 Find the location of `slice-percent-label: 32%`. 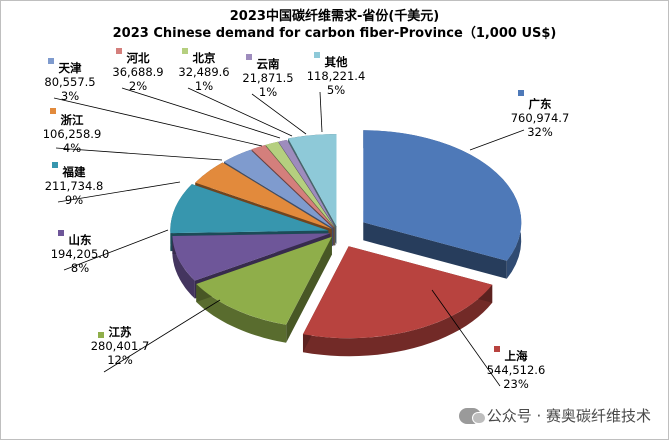

slice-percent-label: 32% is located at coordinates (540, 132).